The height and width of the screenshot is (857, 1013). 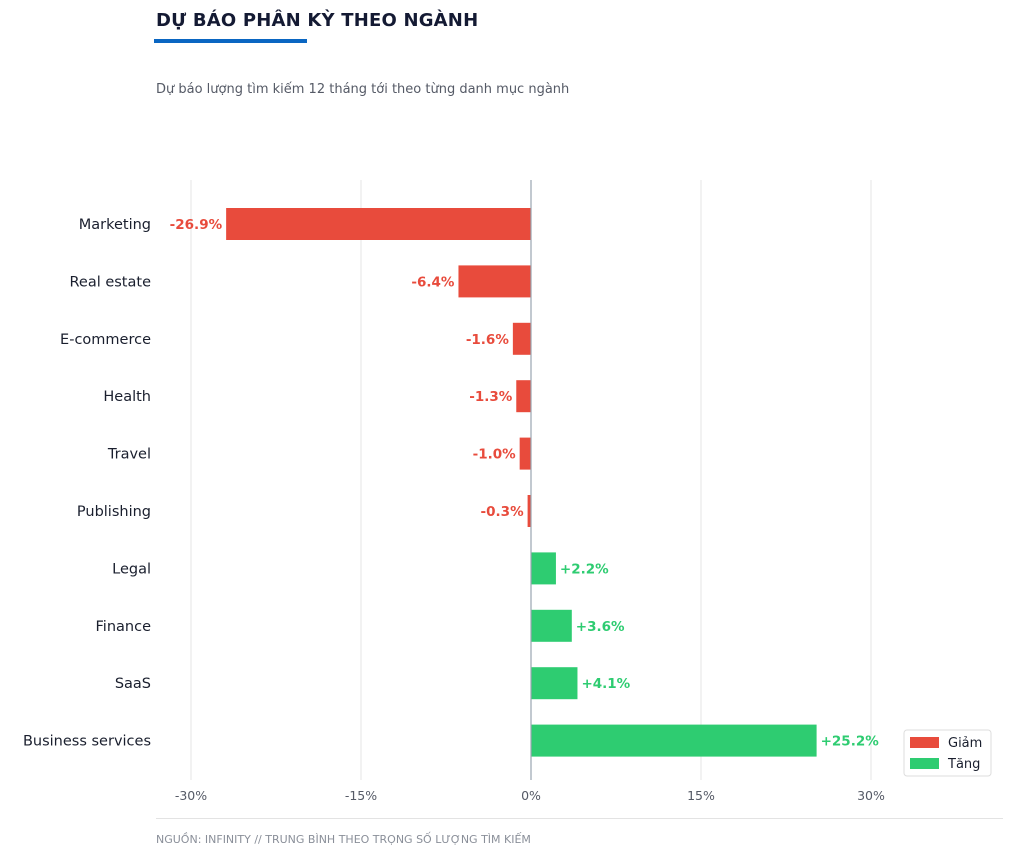 What do you see at coordinates (924, 763) in the screenshot?
I see `legend-swatch-t-ng` at bounding box center [924, 763].